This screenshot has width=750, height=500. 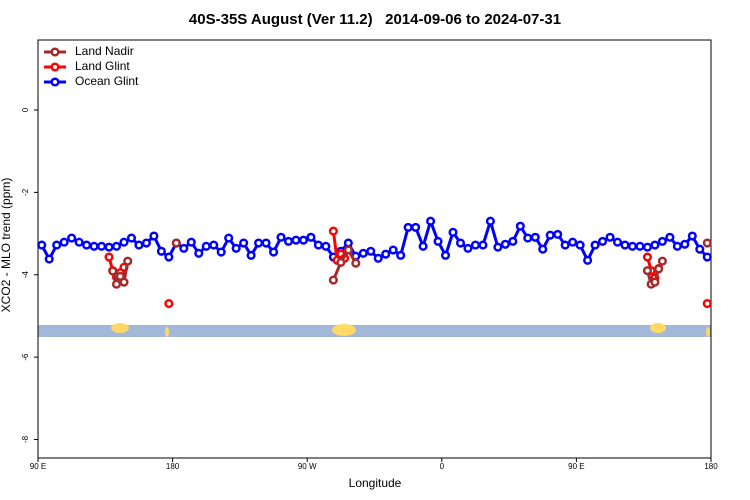 What do you see at coordinates (25, 357) in the screenshot?
I see `y-tick-label: -6` at bounding box center [25, 357].